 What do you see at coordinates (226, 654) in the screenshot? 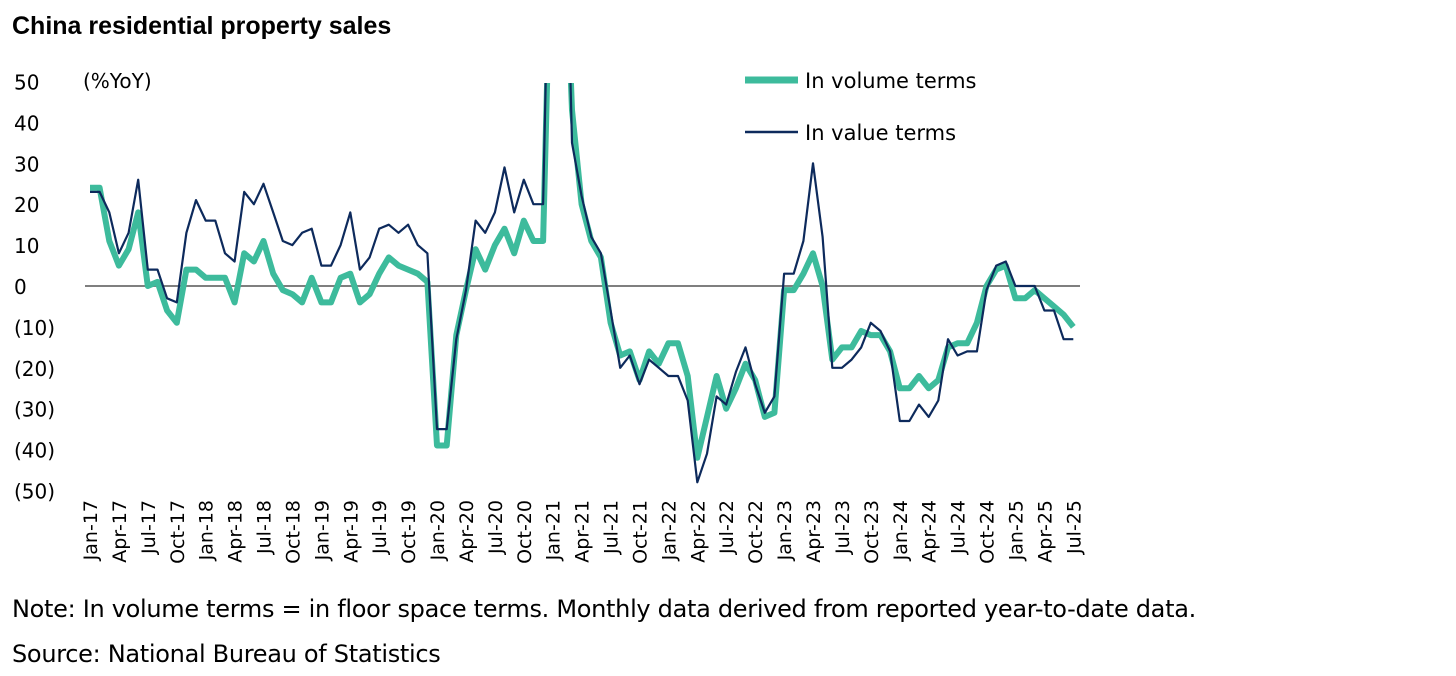
I see `chart-source: Source: National Bureau of Statistics` at bounding box center [226, 654].